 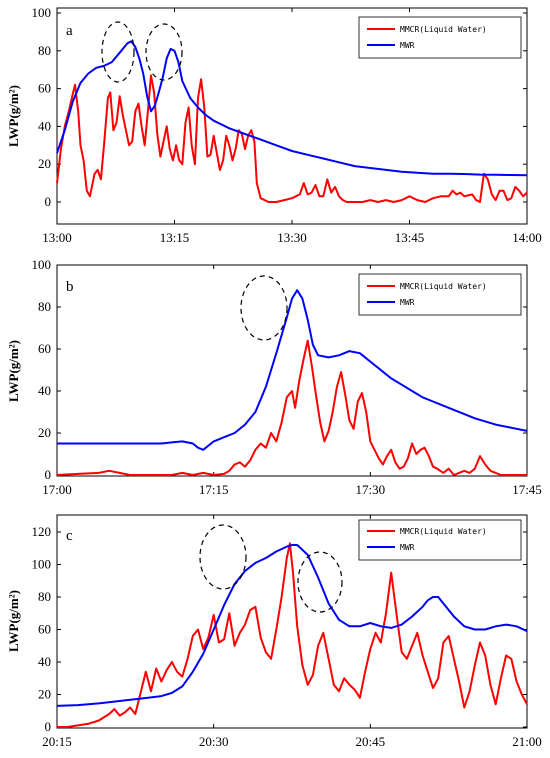 I want to click on x-tick-label: 13:45, so click(x=410, y=237).